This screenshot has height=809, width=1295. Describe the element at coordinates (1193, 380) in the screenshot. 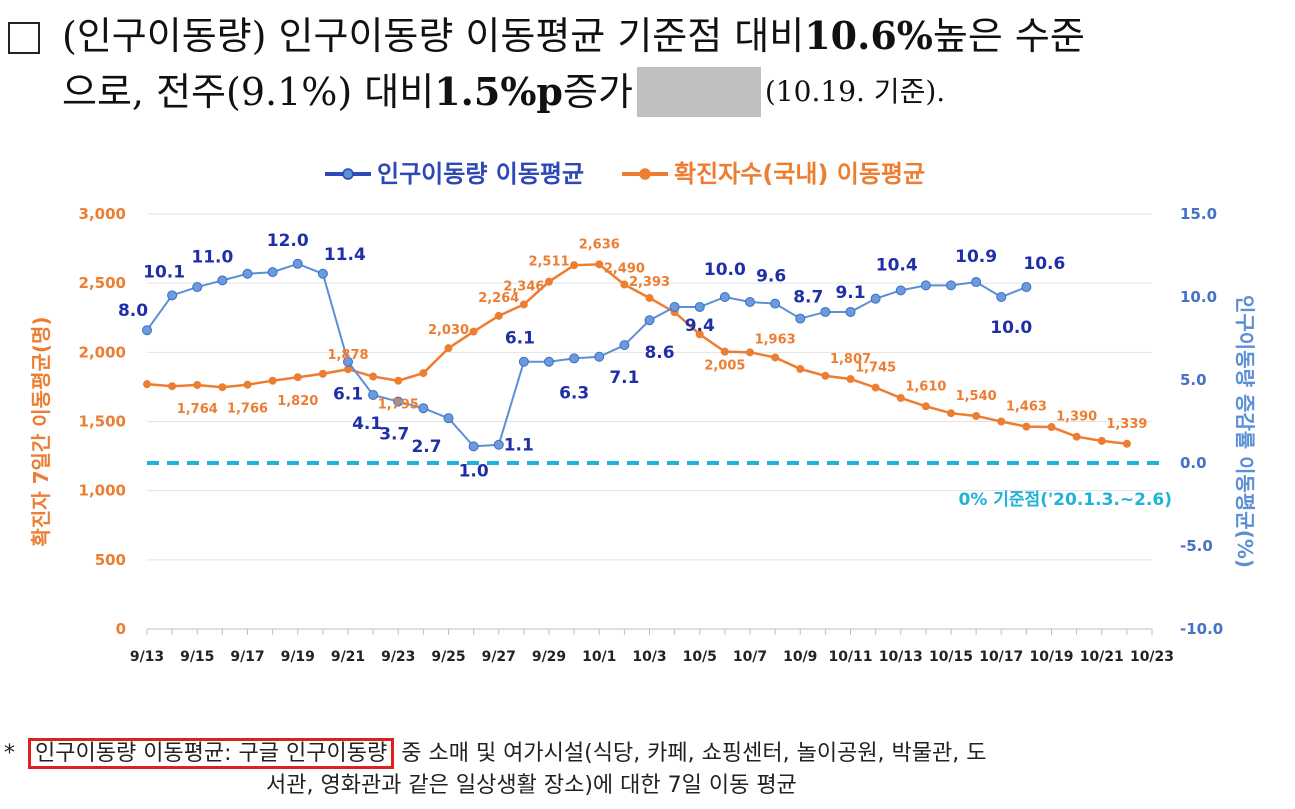

I see `right-axis-tick-label: 5.0` at that location.